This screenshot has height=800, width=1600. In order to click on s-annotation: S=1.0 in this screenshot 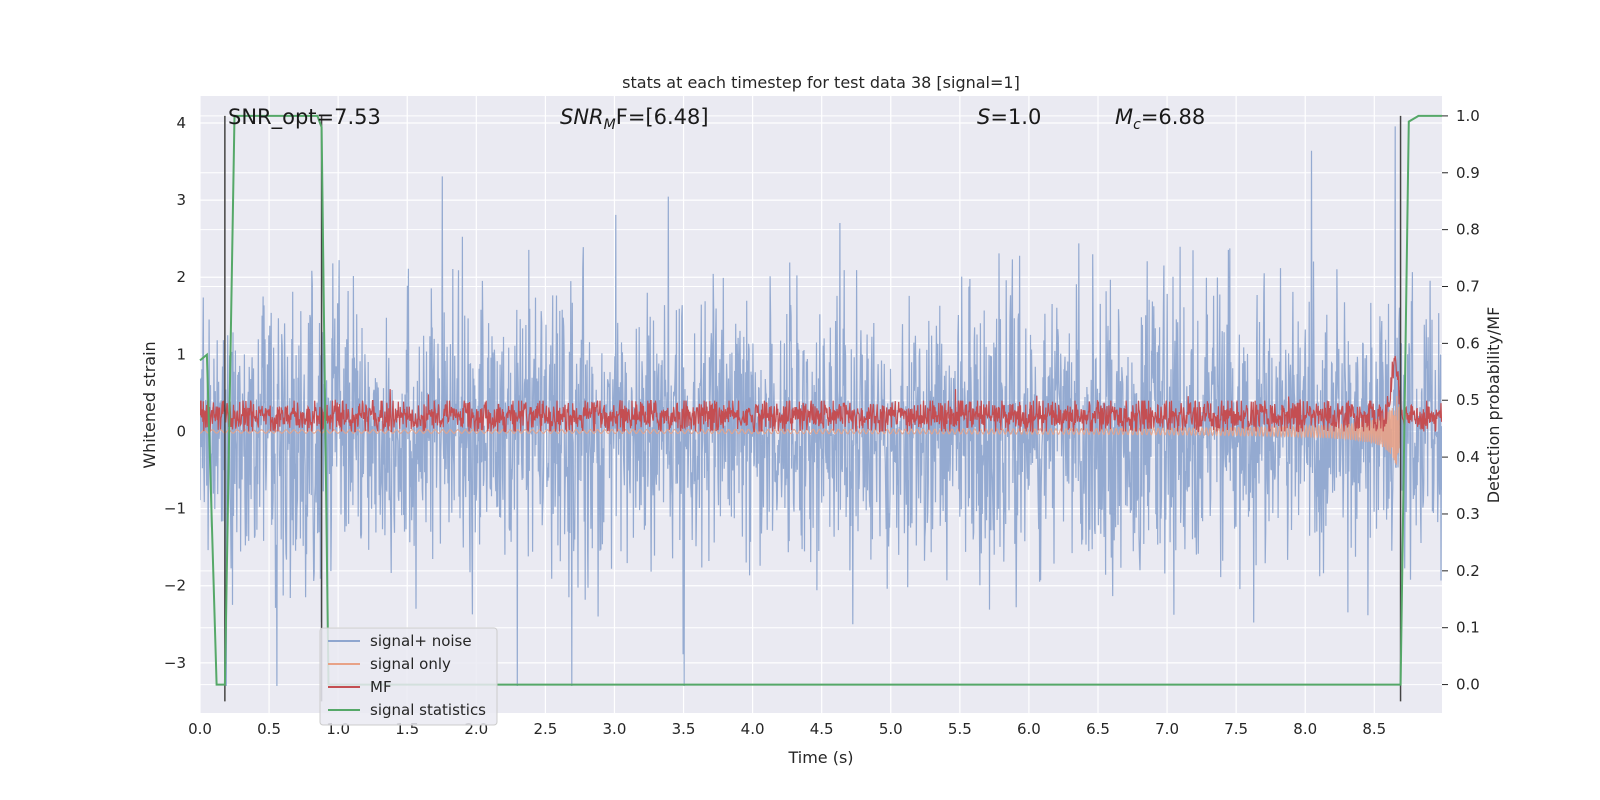, I will do `click(1009, 117)`.